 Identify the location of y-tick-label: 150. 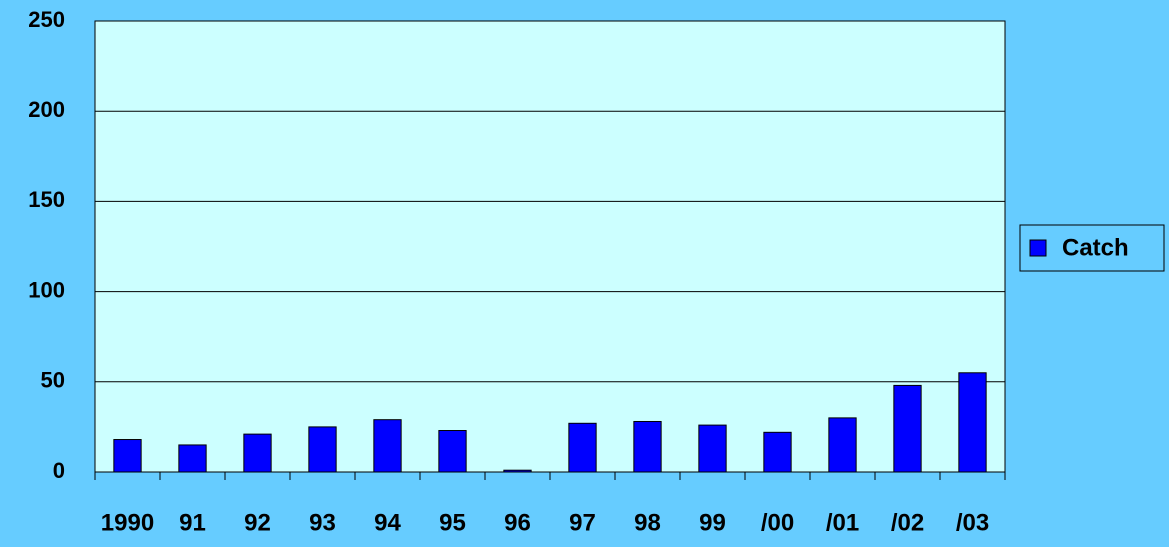
(46, 199).